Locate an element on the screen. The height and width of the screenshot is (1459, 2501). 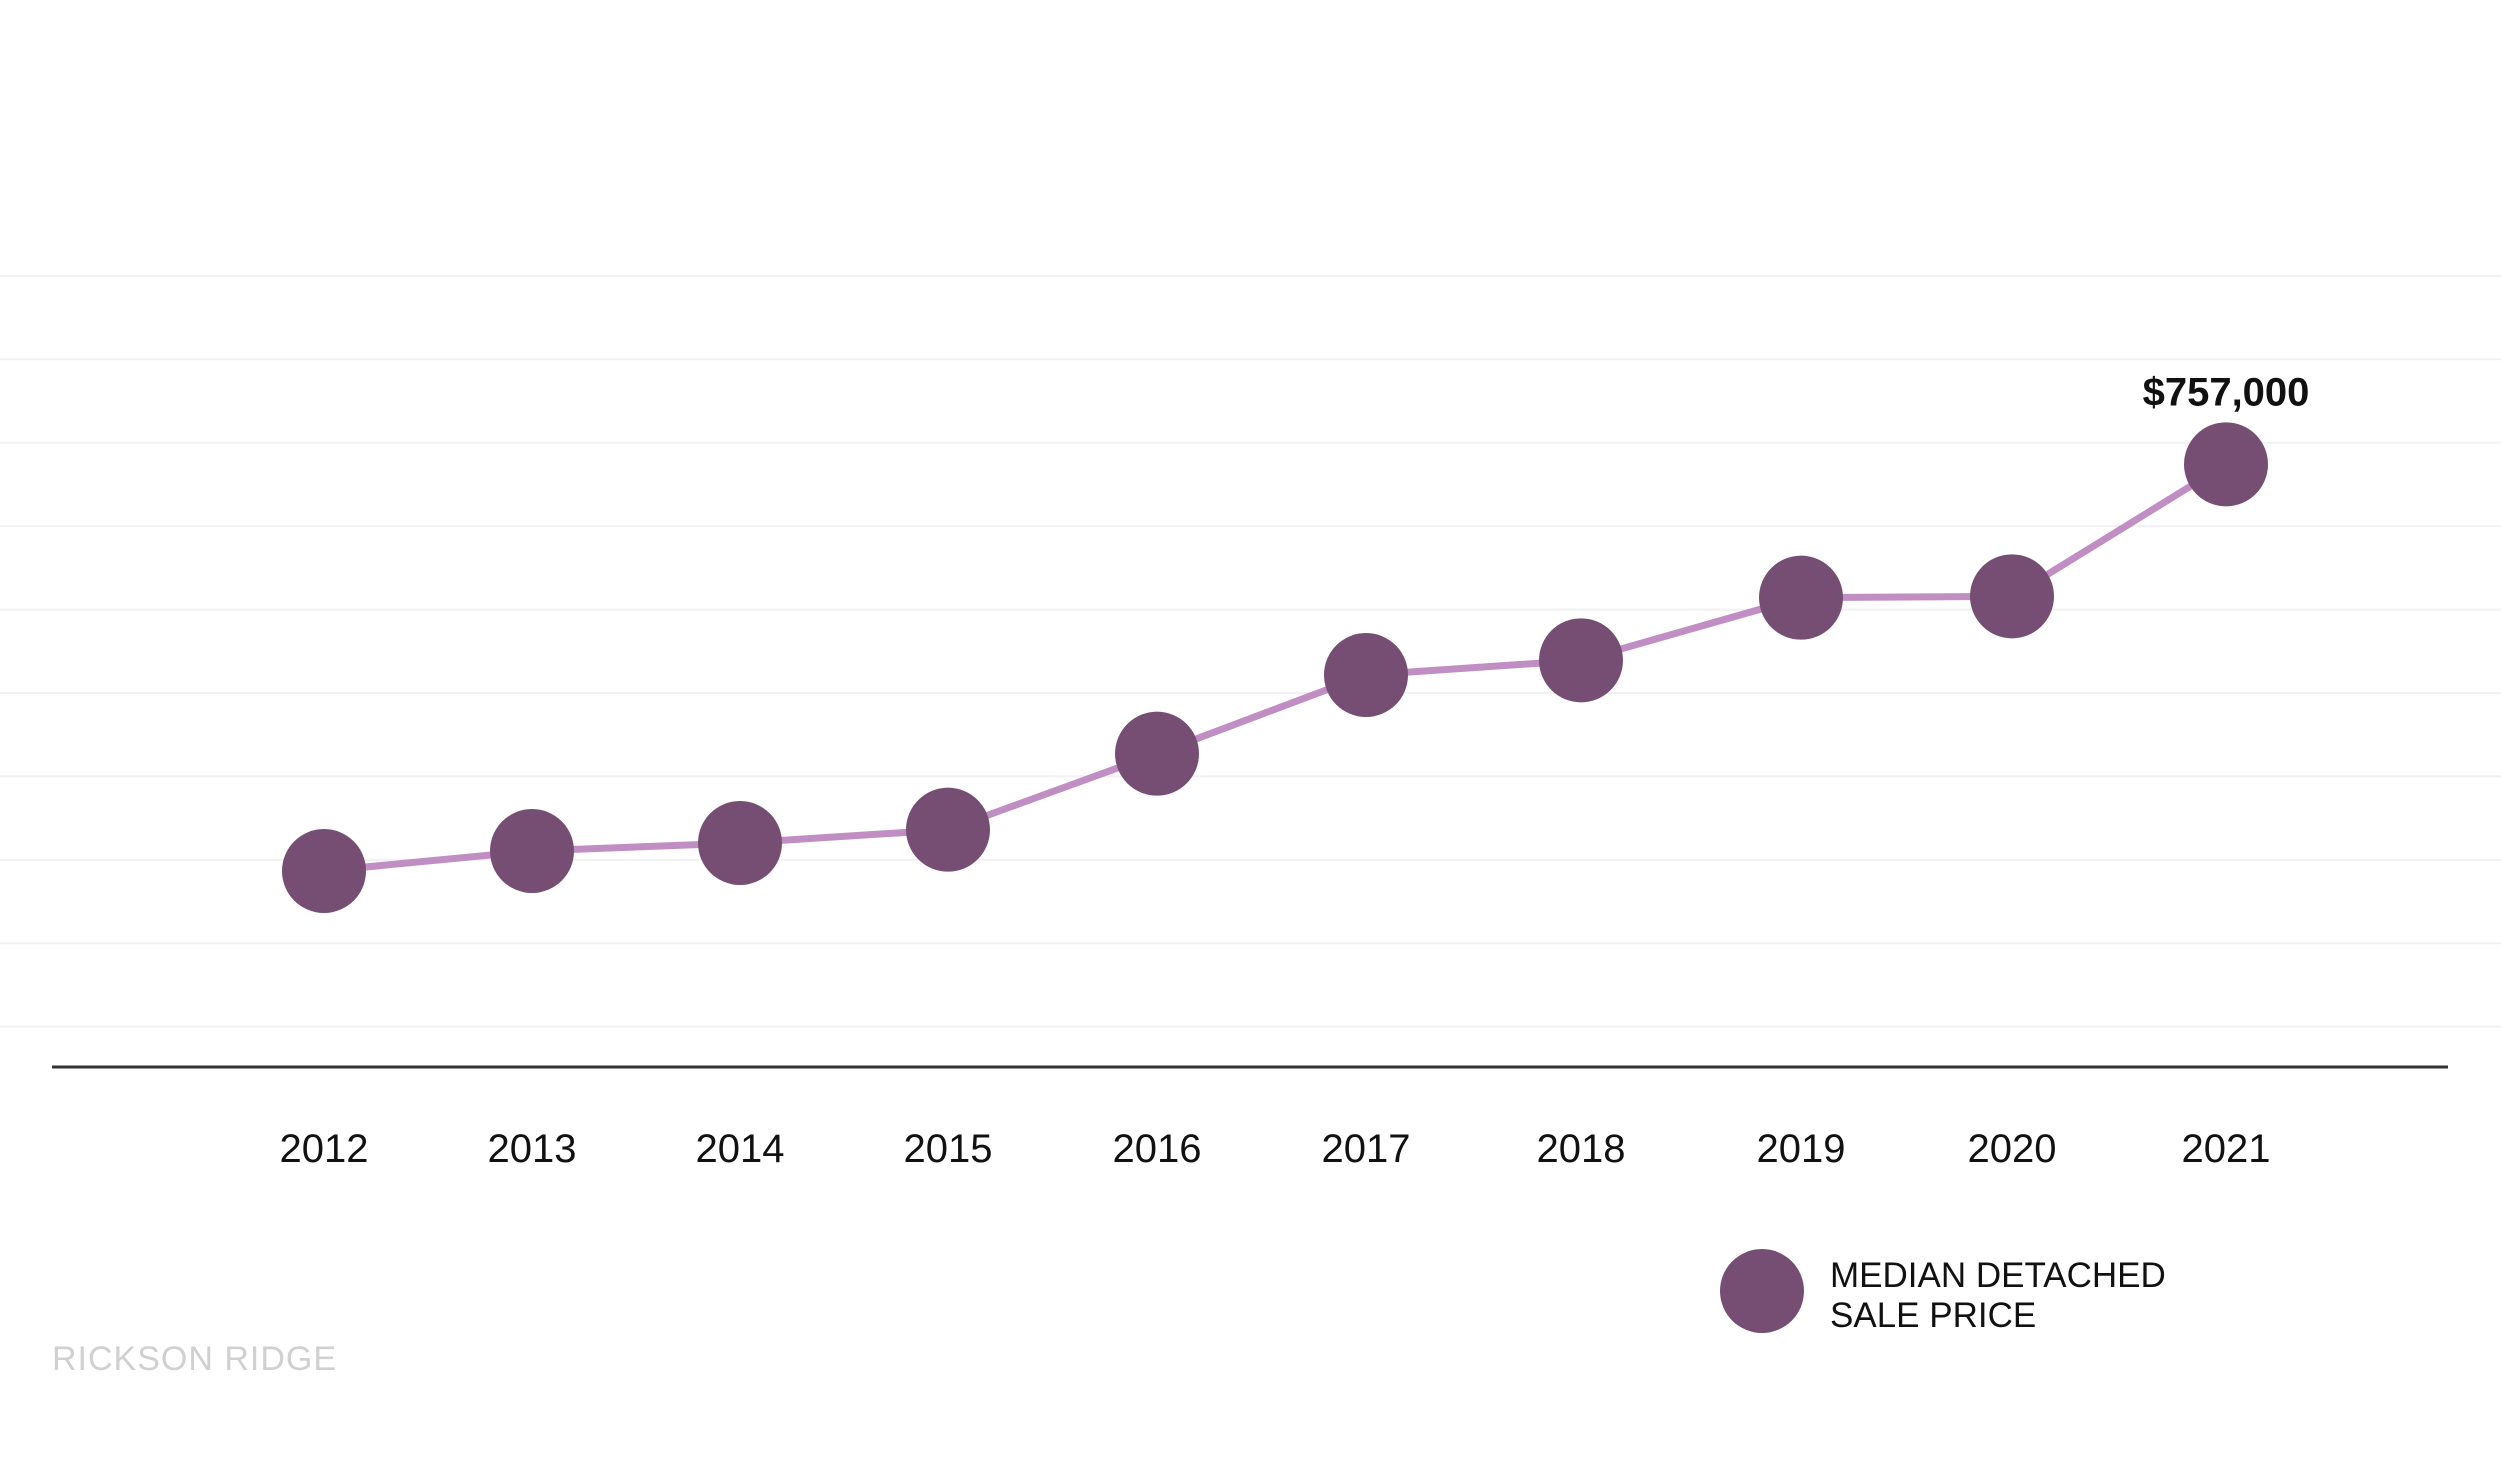
x-tick-label-2013: 2013 is located at coordinates (532, 1149).